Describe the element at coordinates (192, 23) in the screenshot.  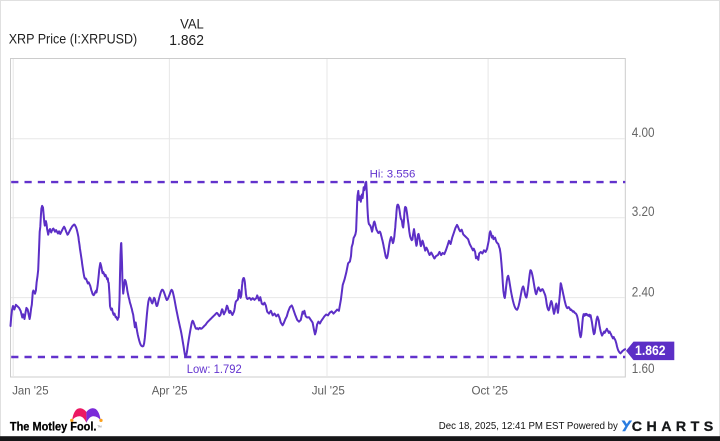
I see `svg-text: VAL` at that location.